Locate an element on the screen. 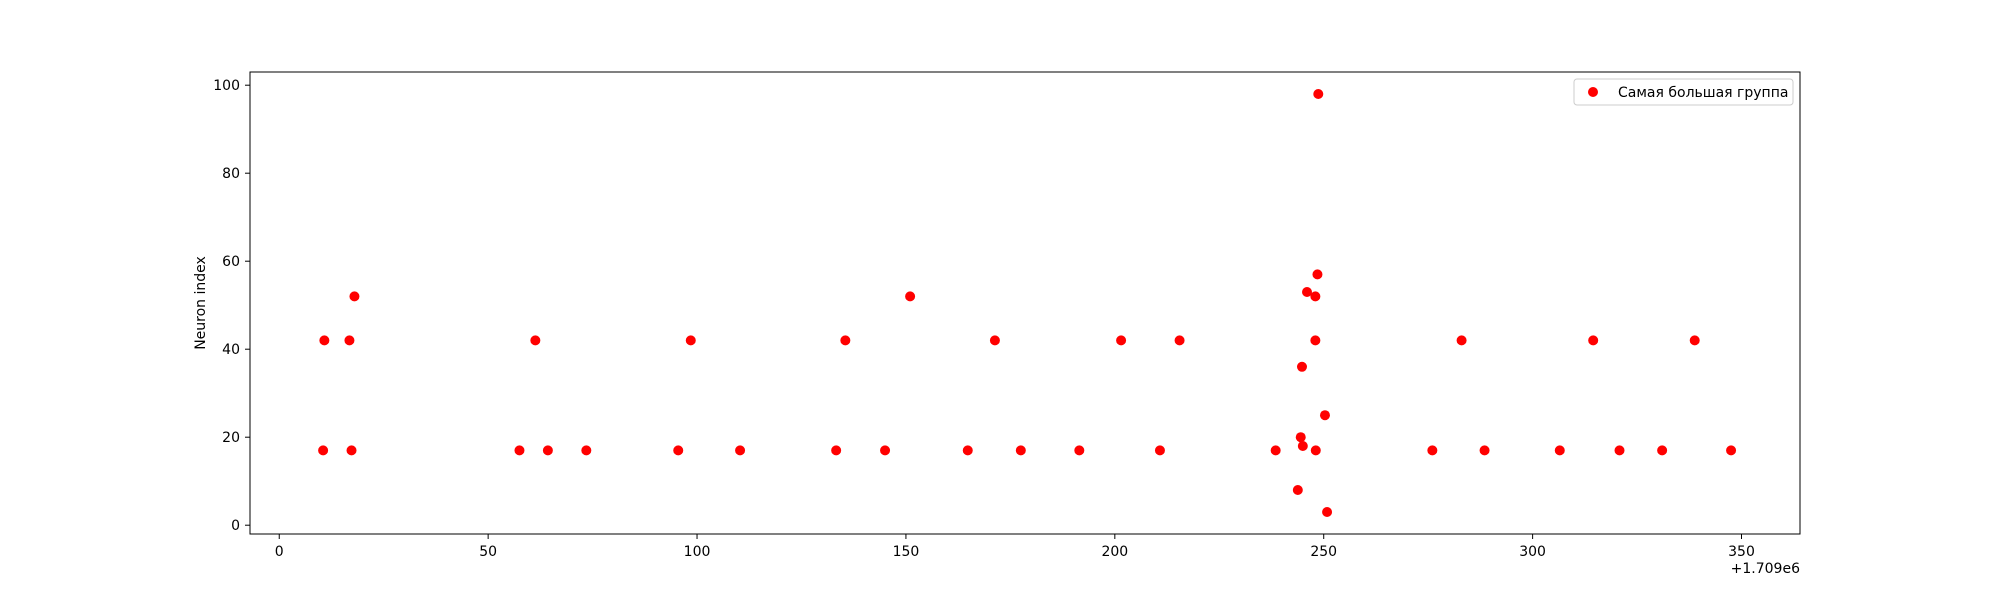 This screenshot has height=600, width=2000. y-tick-label: 80 is located at coordinates (231, 174).